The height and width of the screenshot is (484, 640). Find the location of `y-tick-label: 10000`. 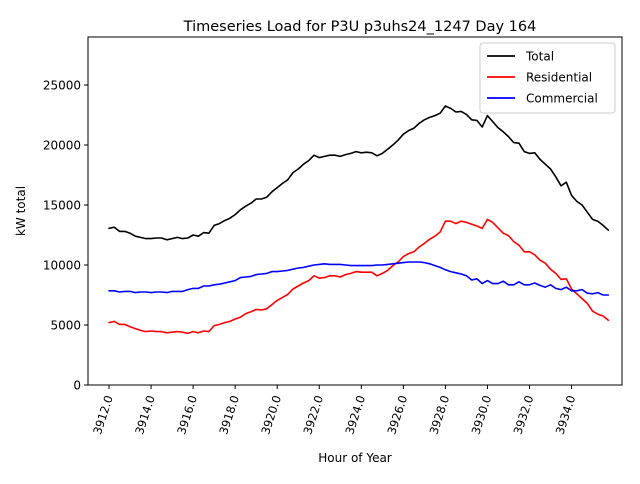

y-tick-label: 10000 is located at coordinates (62, 266).